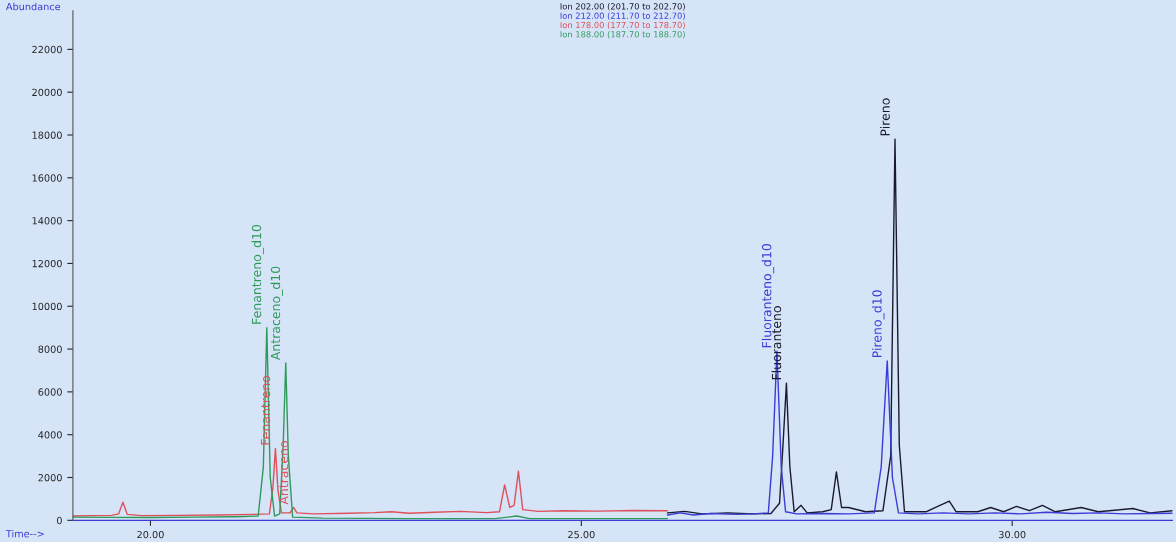 This screenshot has width=1176, height=542. Describe the element at coordinates (47, 135) in the screenshot. I see `y-tick-label: 18000` at that location.